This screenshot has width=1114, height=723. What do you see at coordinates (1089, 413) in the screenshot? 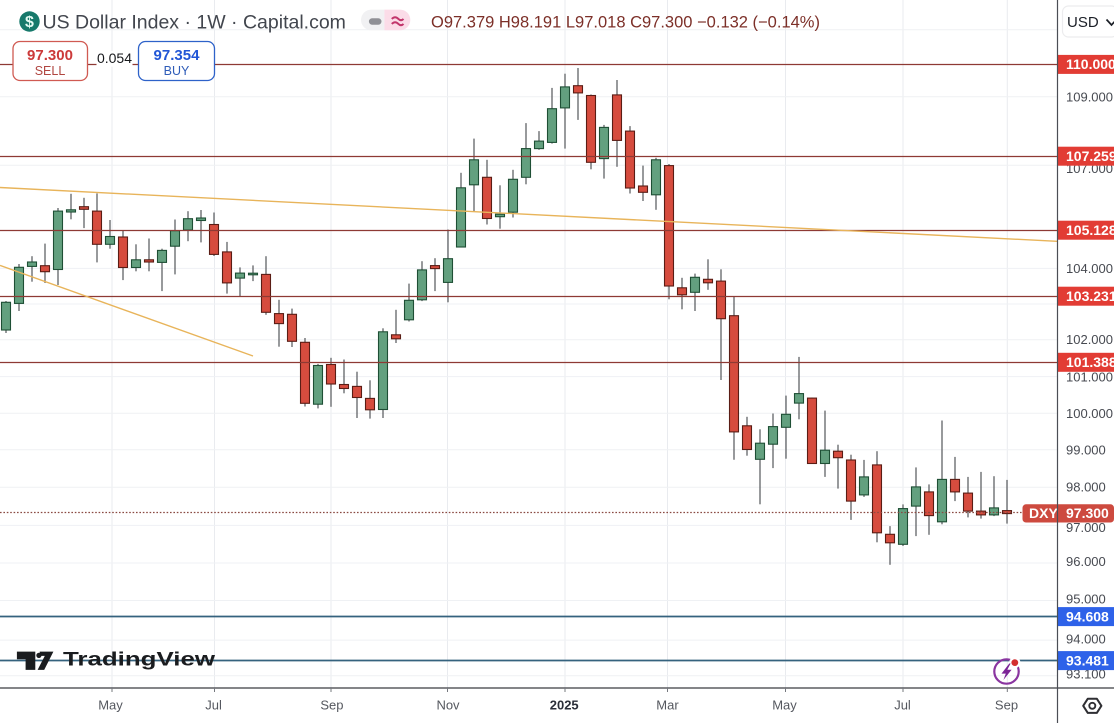
I see `svg-text: 100.000` at bounding box center [1089, 413].